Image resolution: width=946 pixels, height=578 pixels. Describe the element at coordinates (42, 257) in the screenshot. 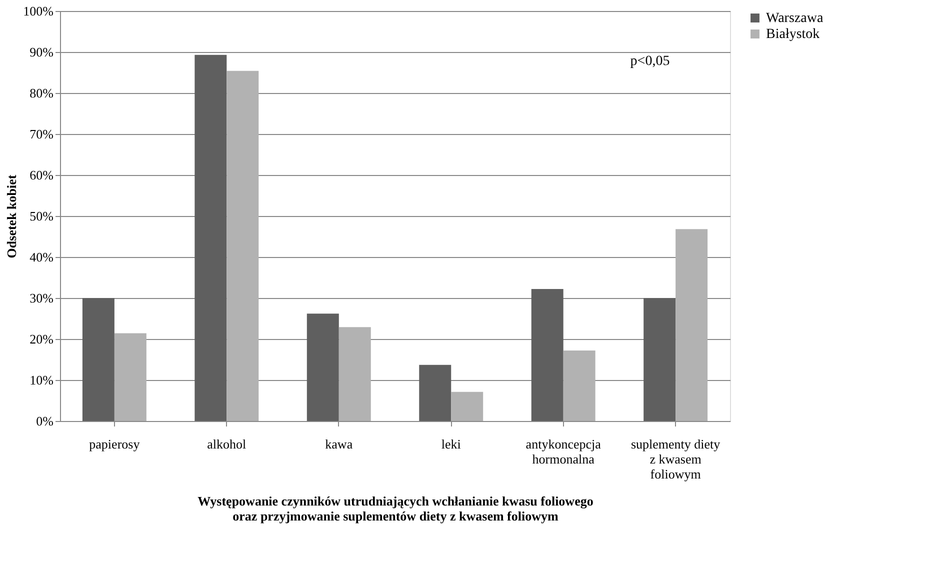

I see `y-tick-label: 40%` at that location.